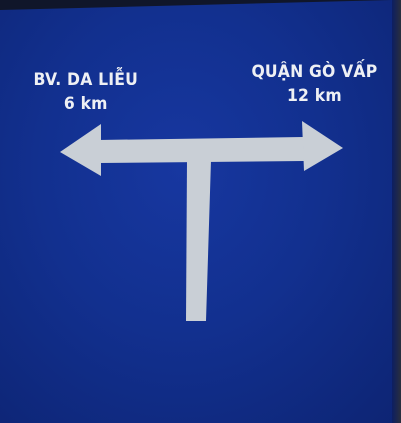  What do you see at coordinates (86, 92) in the screenshot?
I see `left-destination: BV. DA LIỄU 6 km` at bounding box center [86, 92].